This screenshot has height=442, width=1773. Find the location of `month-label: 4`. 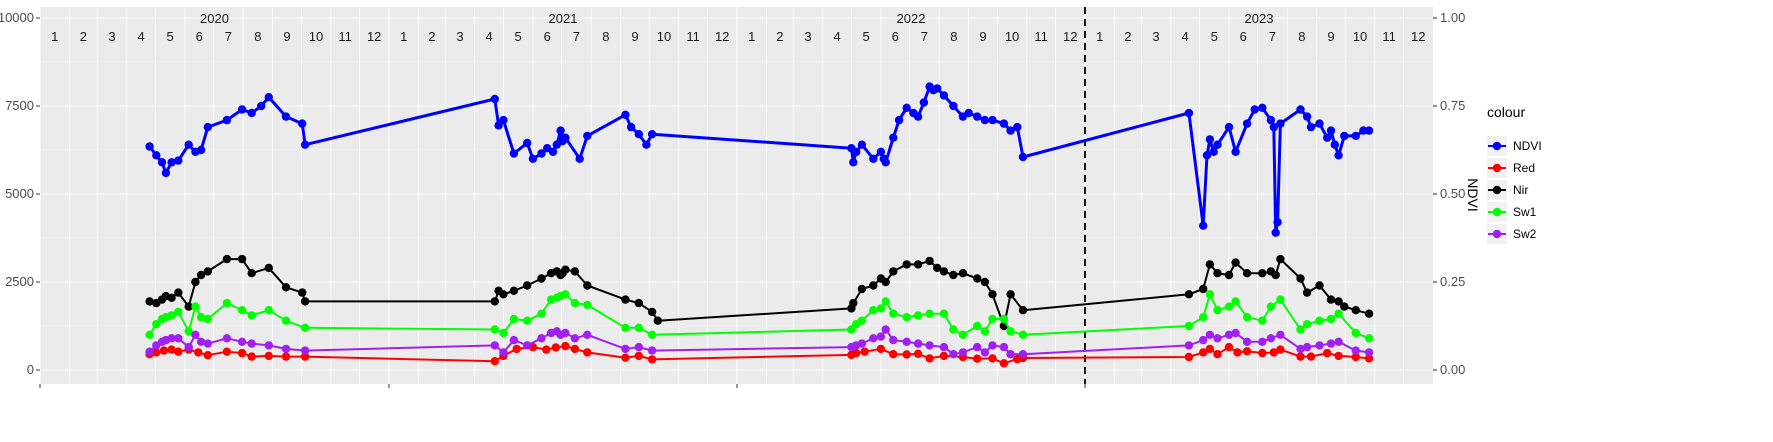

month-label: 4 is located at coordinates (836, 36).